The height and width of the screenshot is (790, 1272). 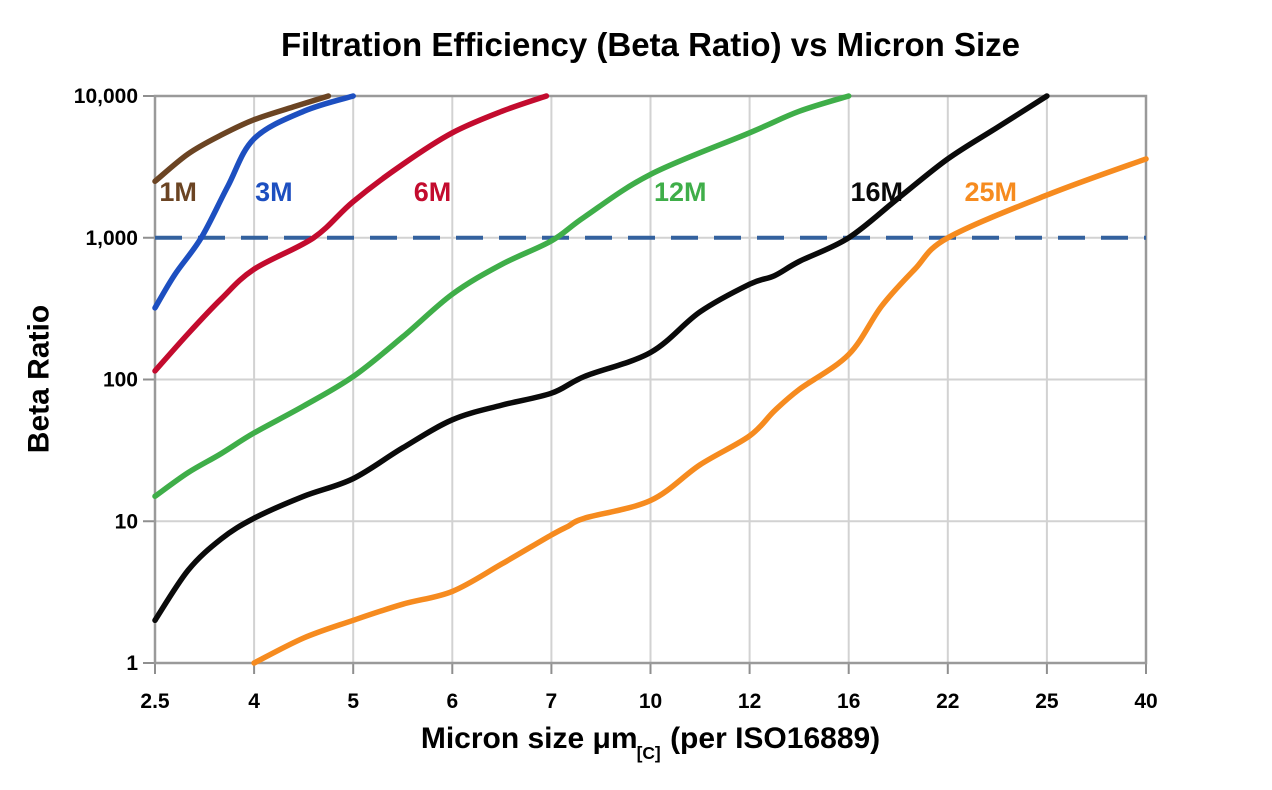 I want to click on curve-1M, so click(x=242, y=139).